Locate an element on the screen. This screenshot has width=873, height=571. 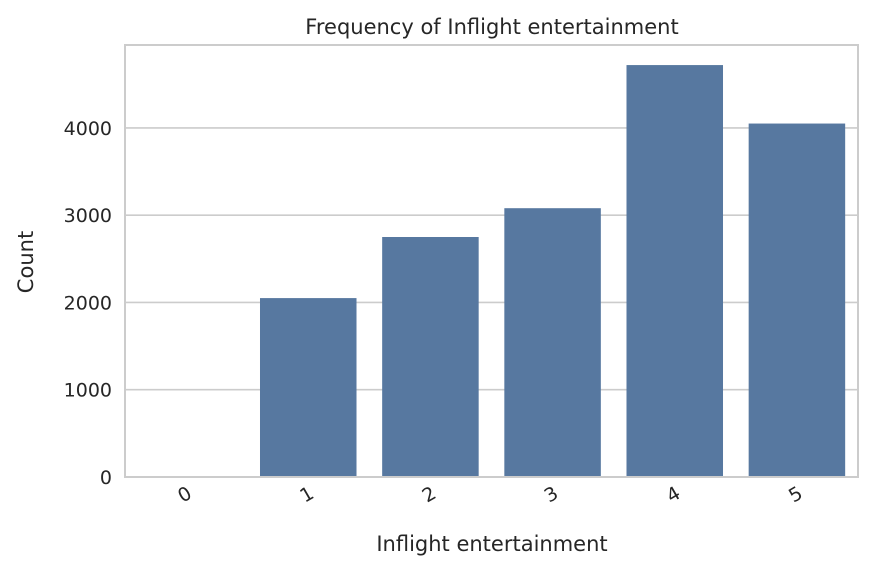
y-axis-label: Count is located at coordinates (26, 262).